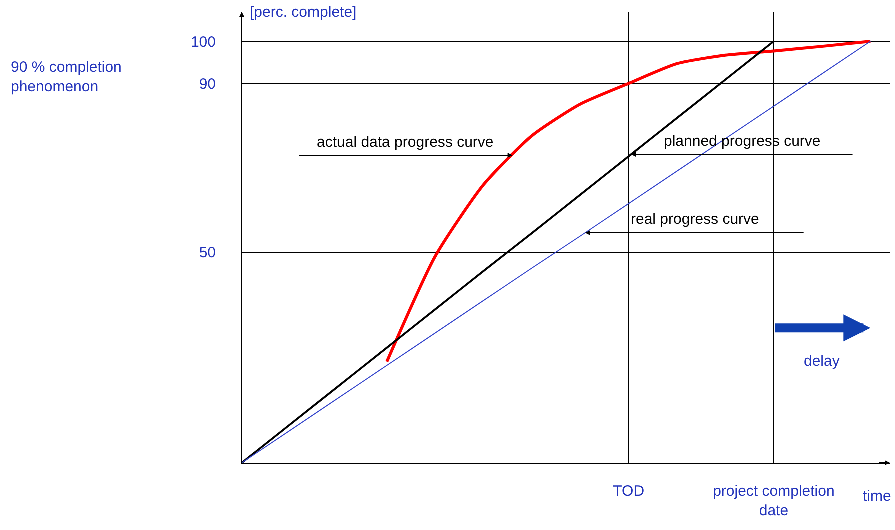 The width and height of the screenshot is (895, 530). Describe the element at coordinates (207, 84) in the screenshot. I see `y-tick-label: 90` at that location.